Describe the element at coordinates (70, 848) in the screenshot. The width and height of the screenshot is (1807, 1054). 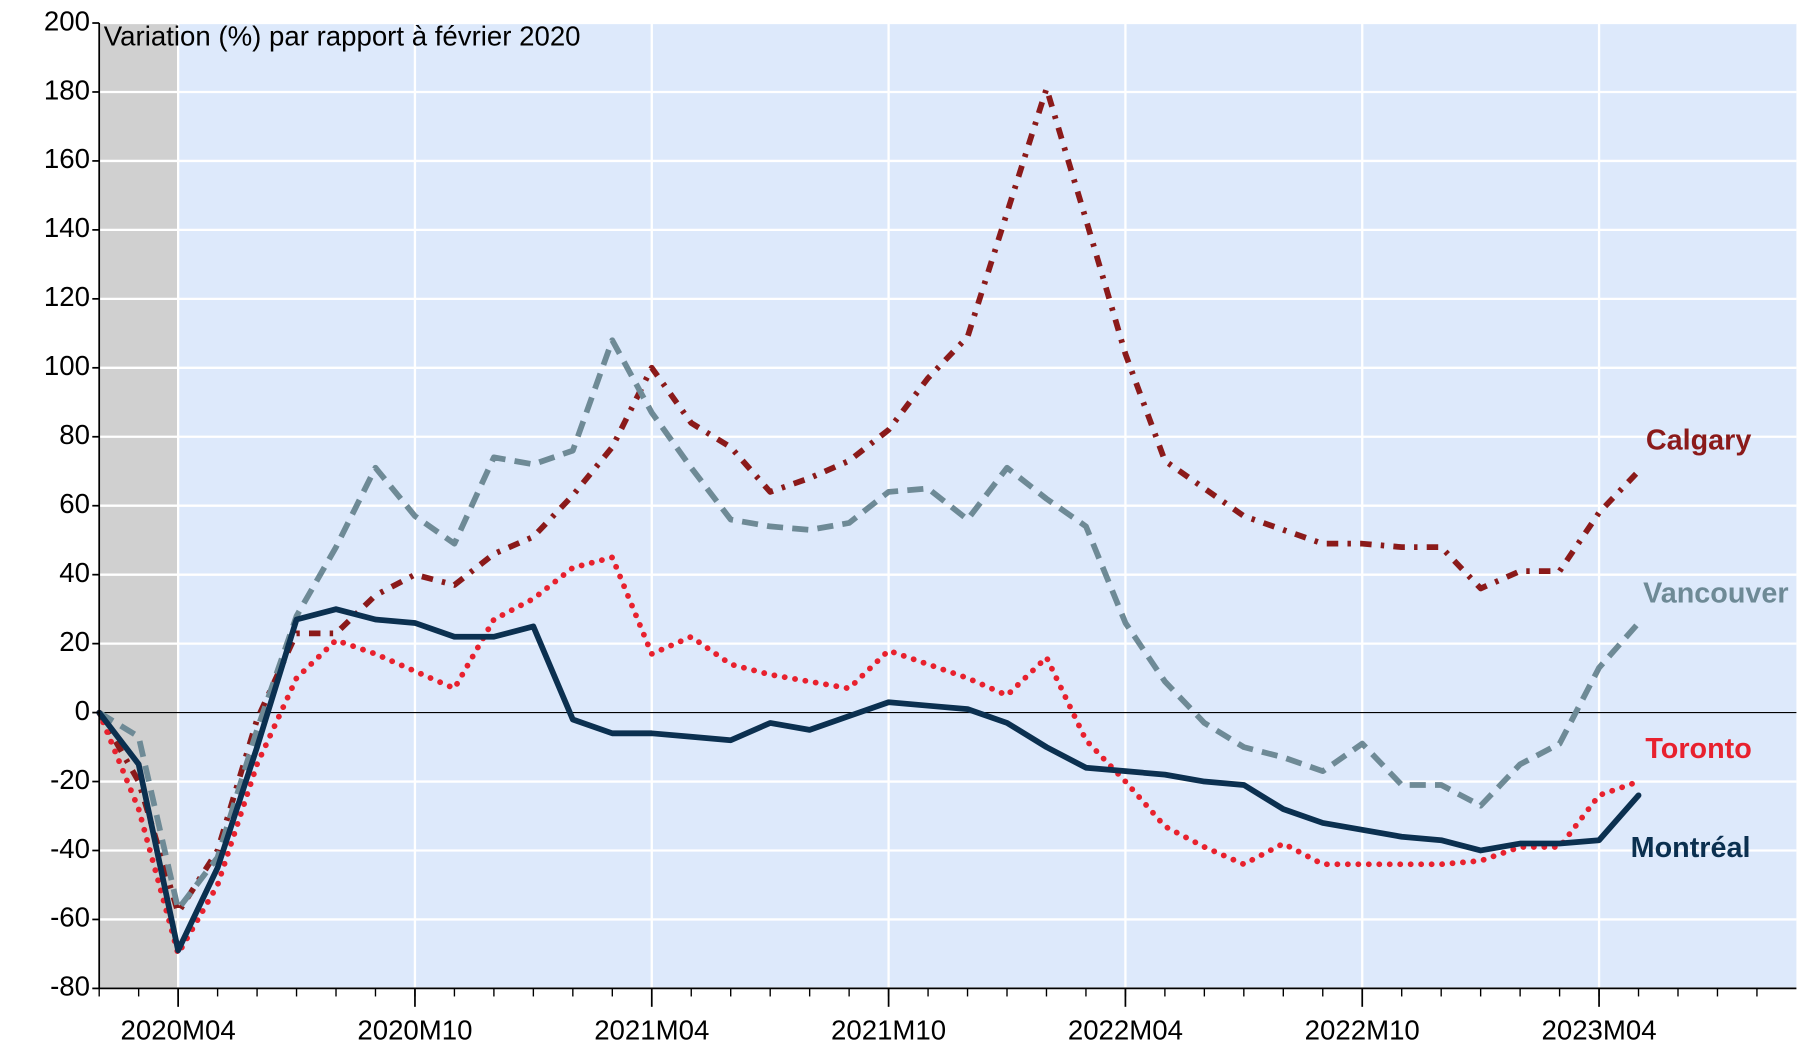
I see `y-tick-label: -40` at that location.